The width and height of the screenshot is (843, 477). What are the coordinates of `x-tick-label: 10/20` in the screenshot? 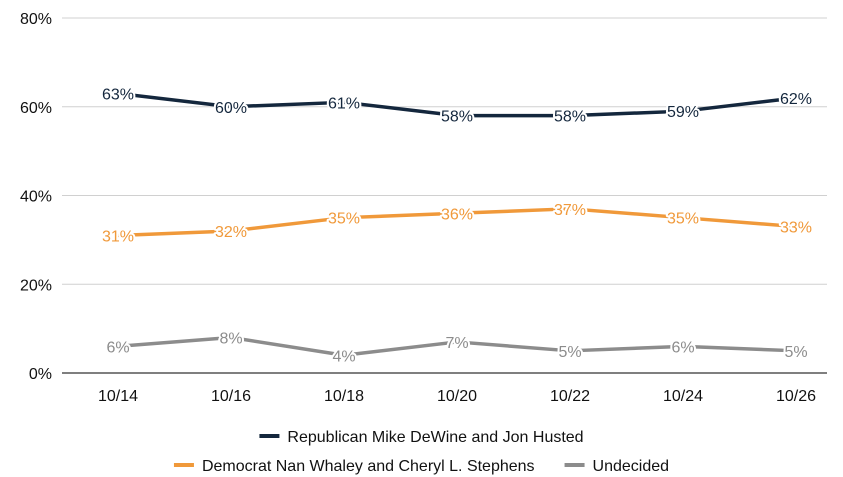 It's located at (457, 396).